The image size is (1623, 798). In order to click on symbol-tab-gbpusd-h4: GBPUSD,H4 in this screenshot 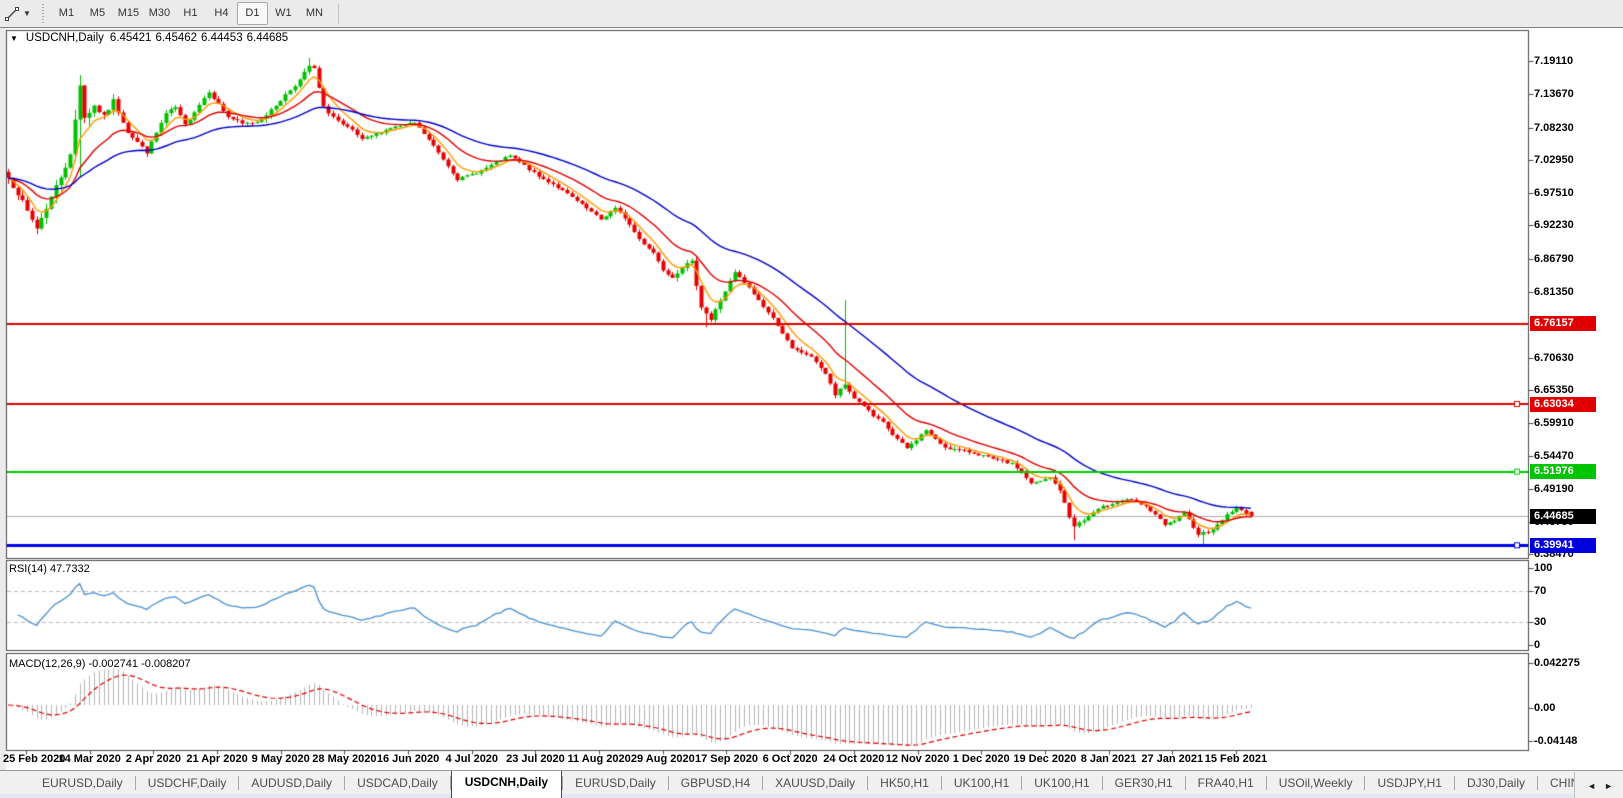, I will do `click(715, 783)`.